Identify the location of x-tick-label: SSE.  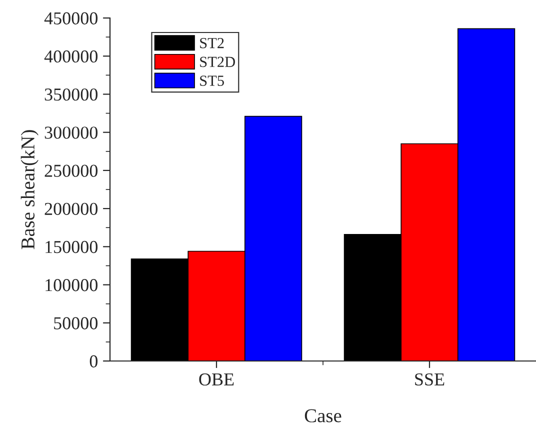
(429, 379).